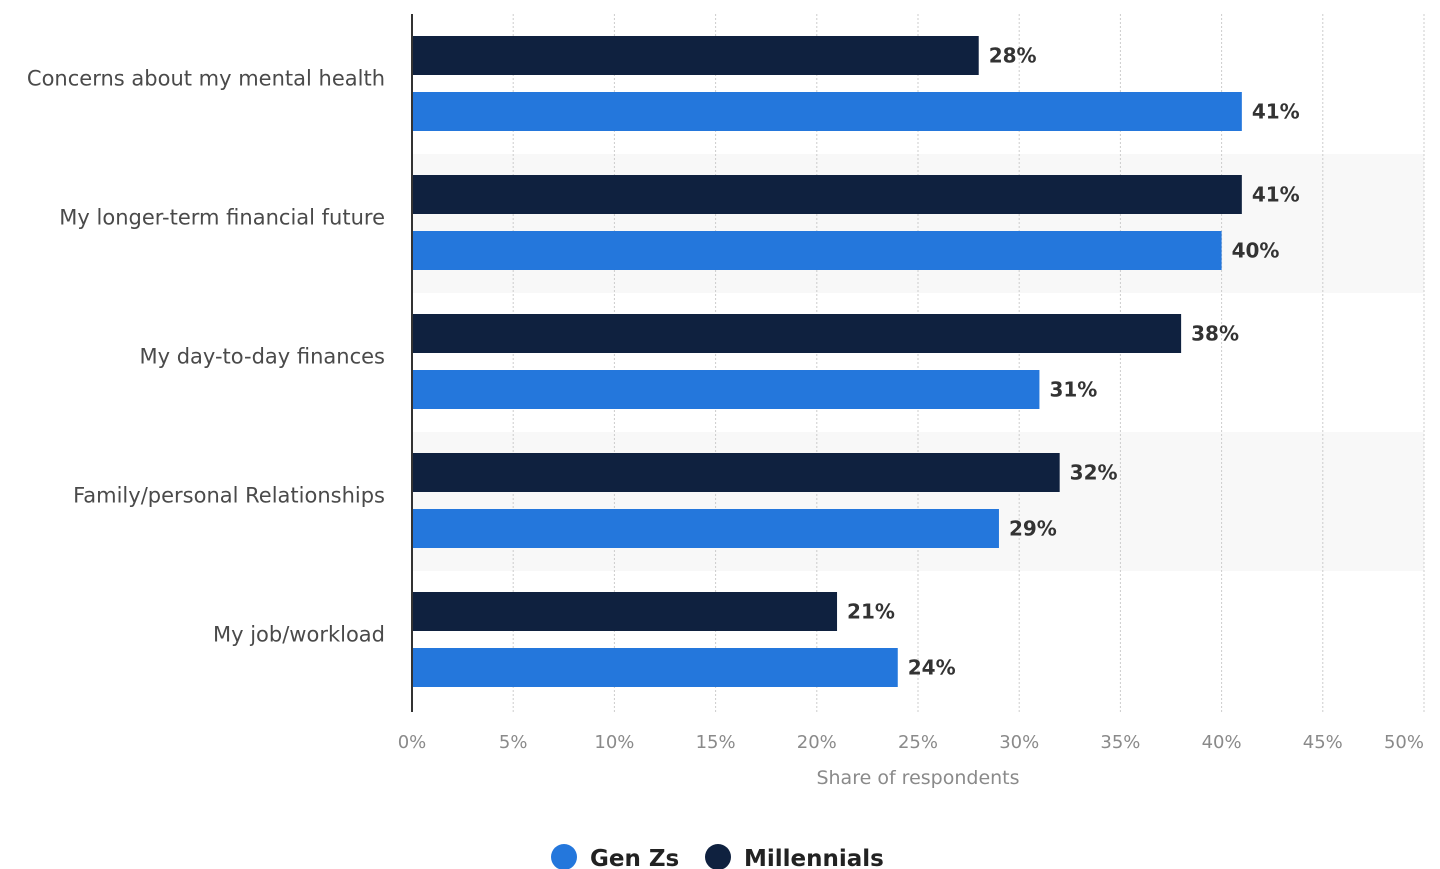 The height and width of the screenshot is (869, 1440). I want to click on value-label: 31%, so click(1073, 390).